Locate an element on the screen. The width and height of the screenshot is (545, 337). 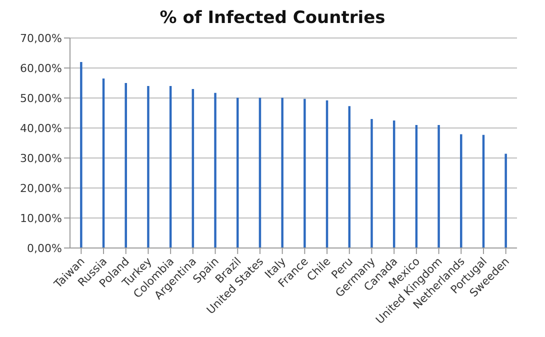
y-tick-label: 60,00% is located at coordinates (41, 68).